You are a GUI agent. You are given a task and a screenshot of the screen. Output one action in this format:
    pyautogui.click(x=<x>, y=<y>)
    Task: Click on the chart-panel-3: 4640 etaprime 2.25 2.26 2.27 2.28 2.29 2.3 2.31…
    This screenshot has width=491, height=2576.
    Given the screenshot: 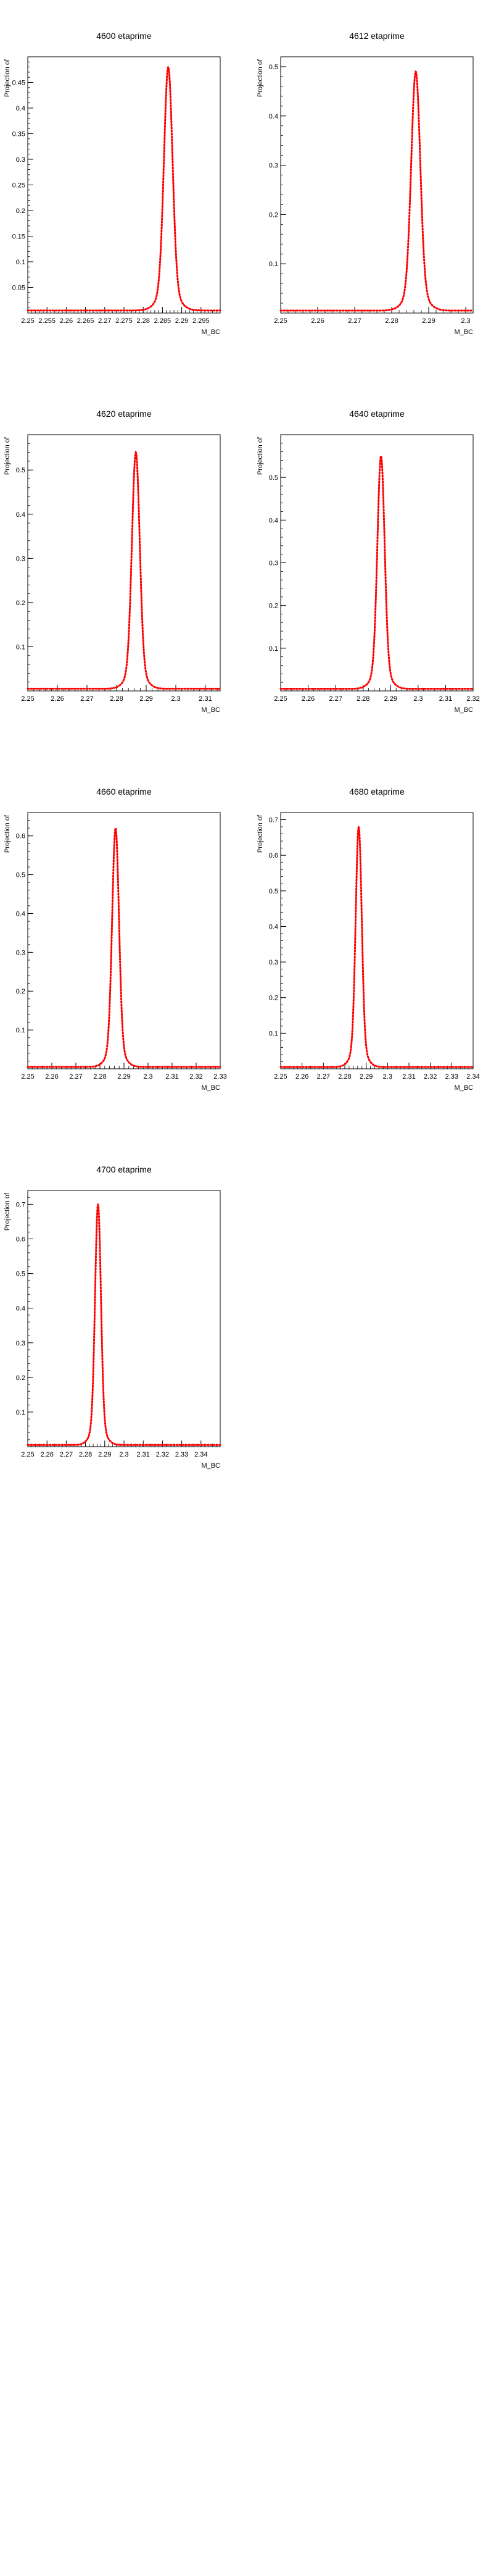 What is the action you would take?
    pyautogui.click(x=368, y=562)
    